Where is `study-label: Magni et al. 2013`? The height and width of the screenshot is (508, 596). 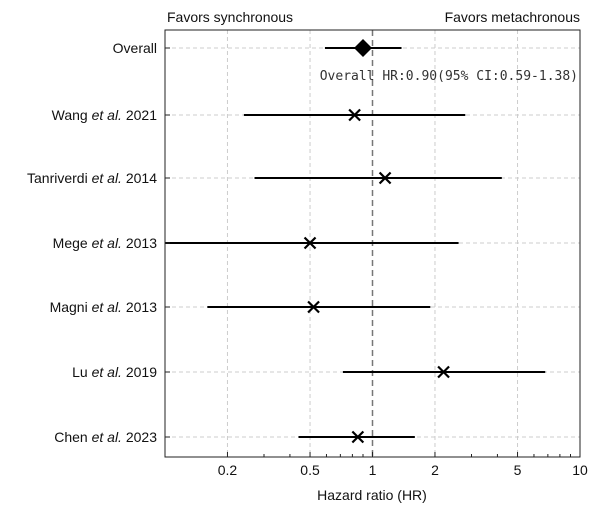 study-label: Magni et al. 2013 is located at coordinates (104, 307).